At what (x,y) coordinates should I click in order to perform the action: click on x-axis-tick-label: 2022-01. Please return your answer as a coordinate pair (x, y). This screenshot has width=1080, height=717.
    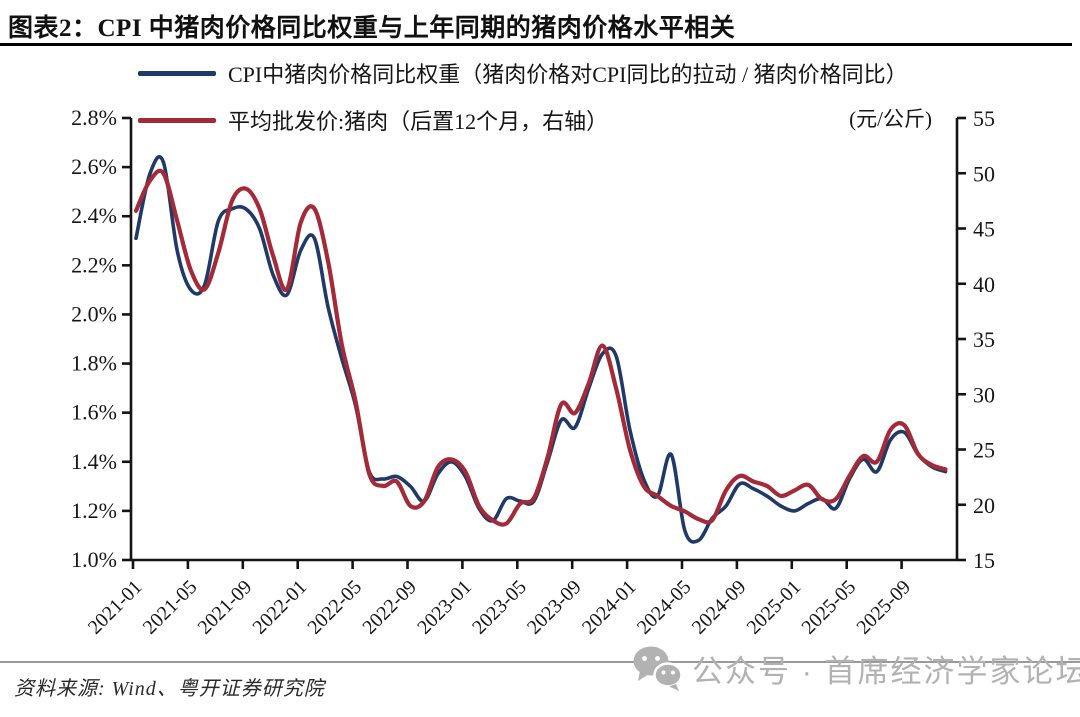
    Looking at the image, I should click on (280, 607).